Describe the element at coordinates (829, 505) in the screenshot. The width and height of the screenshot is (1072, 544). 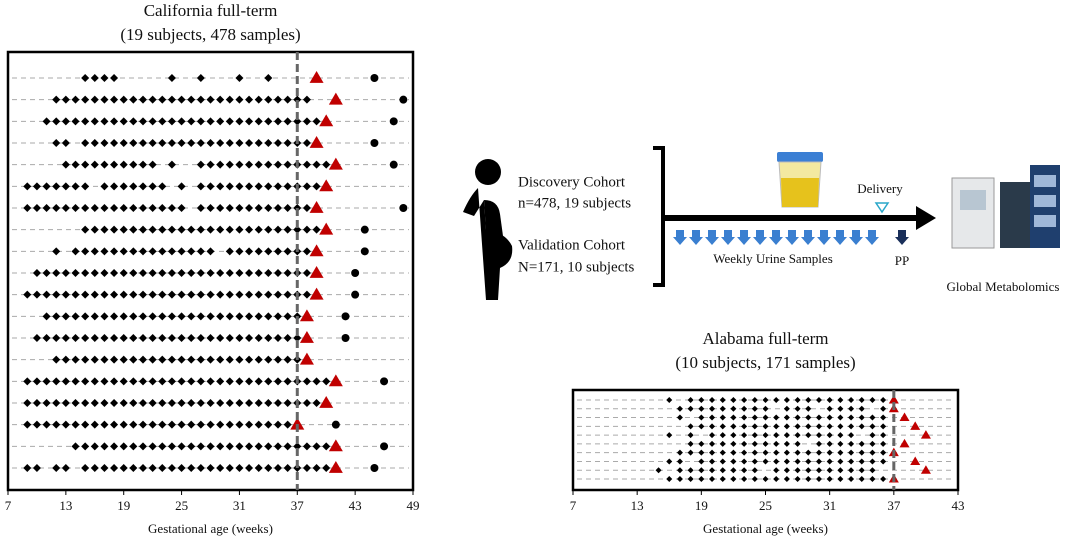
I see `x-tick-label: 31` at that location.